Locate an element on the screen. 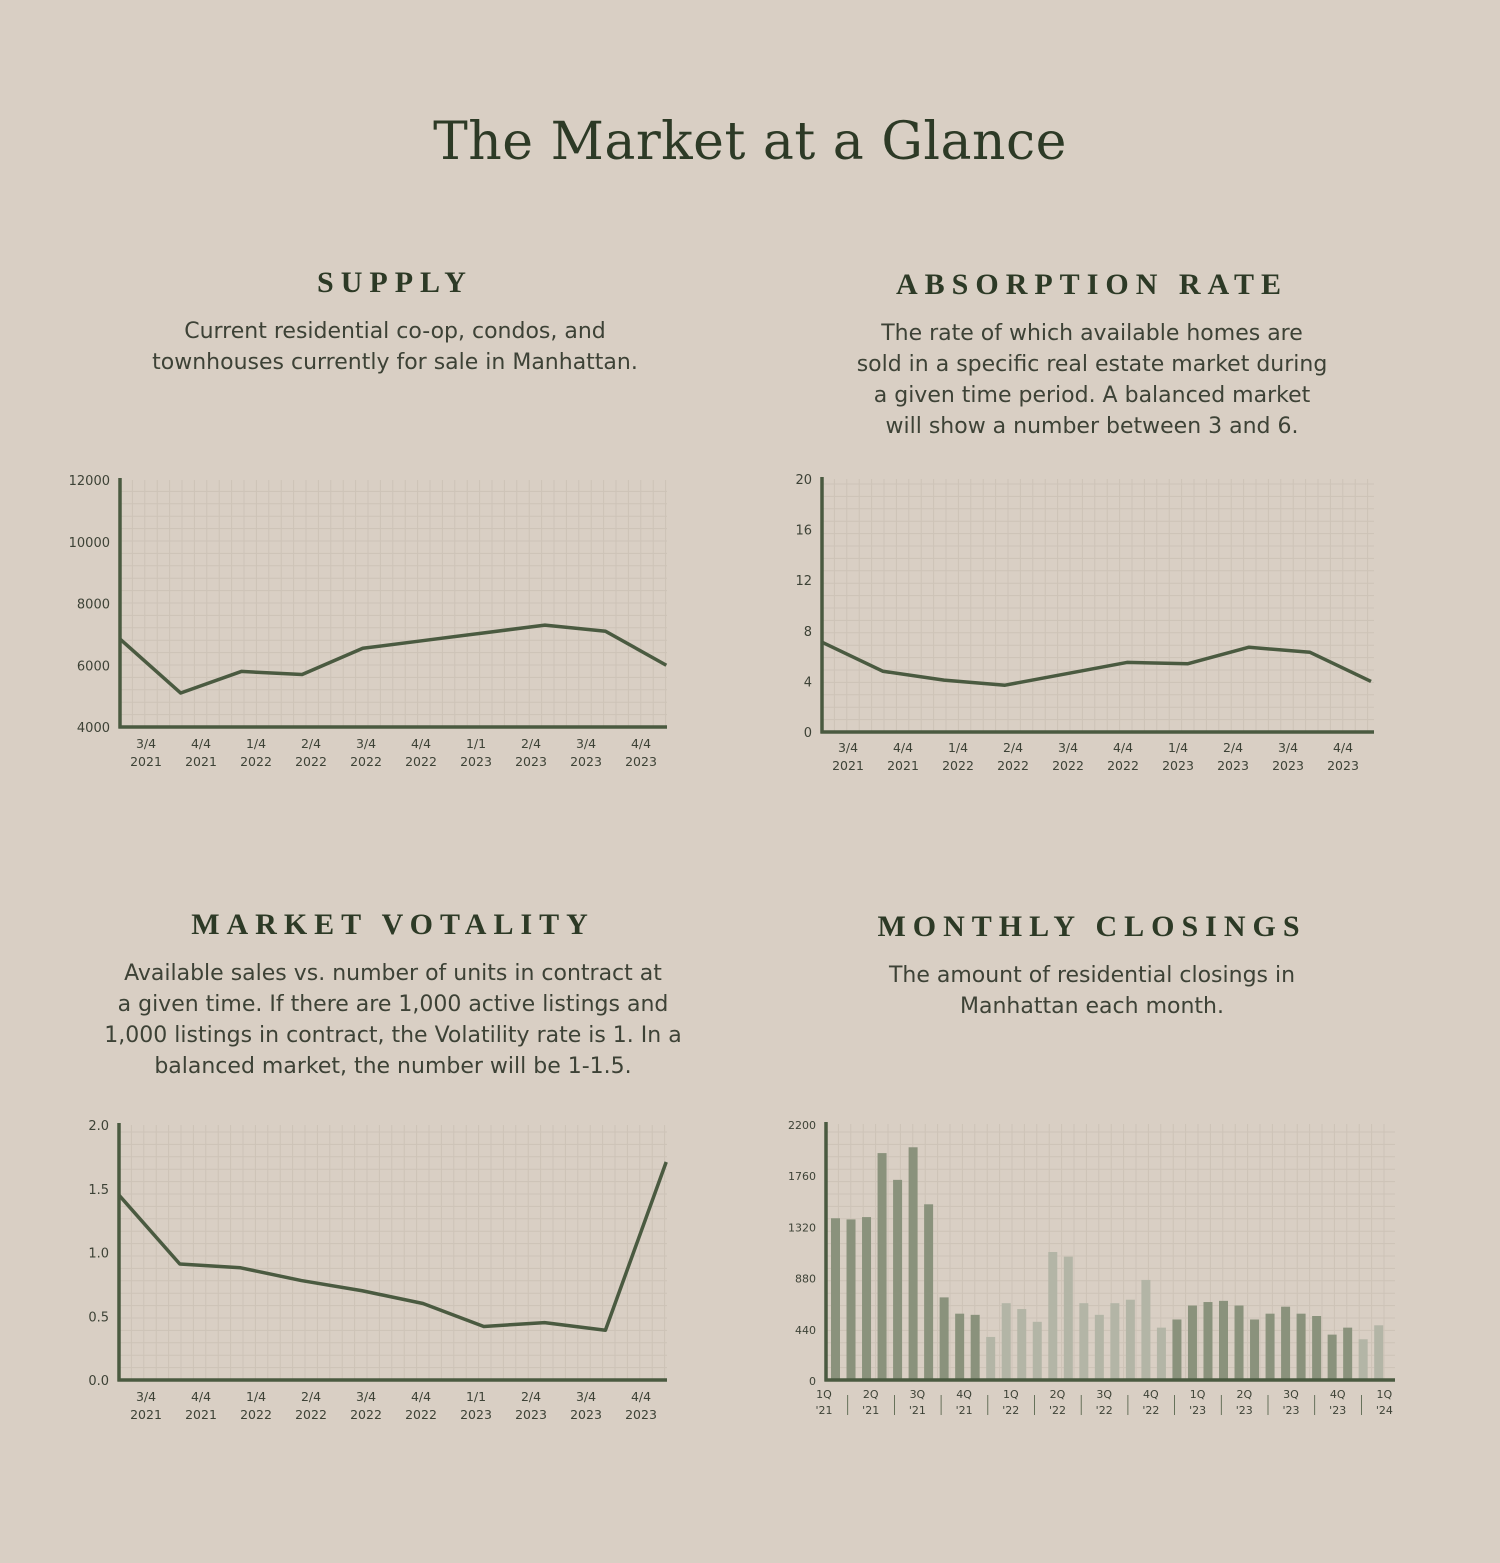  absorption-title: ABSORPTION RATE is located at coordinates (1092, 284).